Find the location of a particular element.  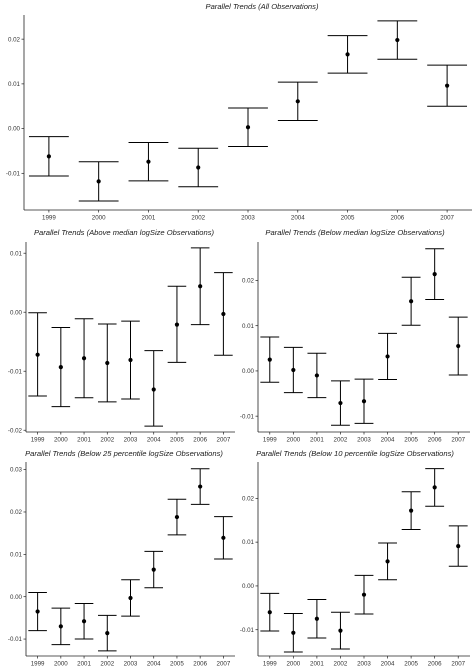

y-tick-label: 0.03 is located at coordinates (16, 470).